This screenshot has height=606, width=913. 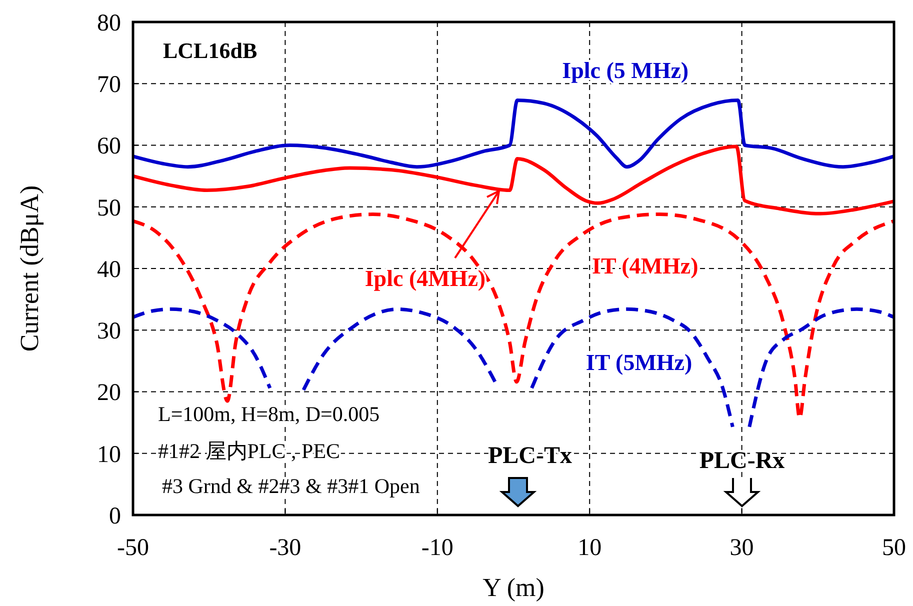 I want to click on y-tick-label: 40, so click(x=109, y=269).